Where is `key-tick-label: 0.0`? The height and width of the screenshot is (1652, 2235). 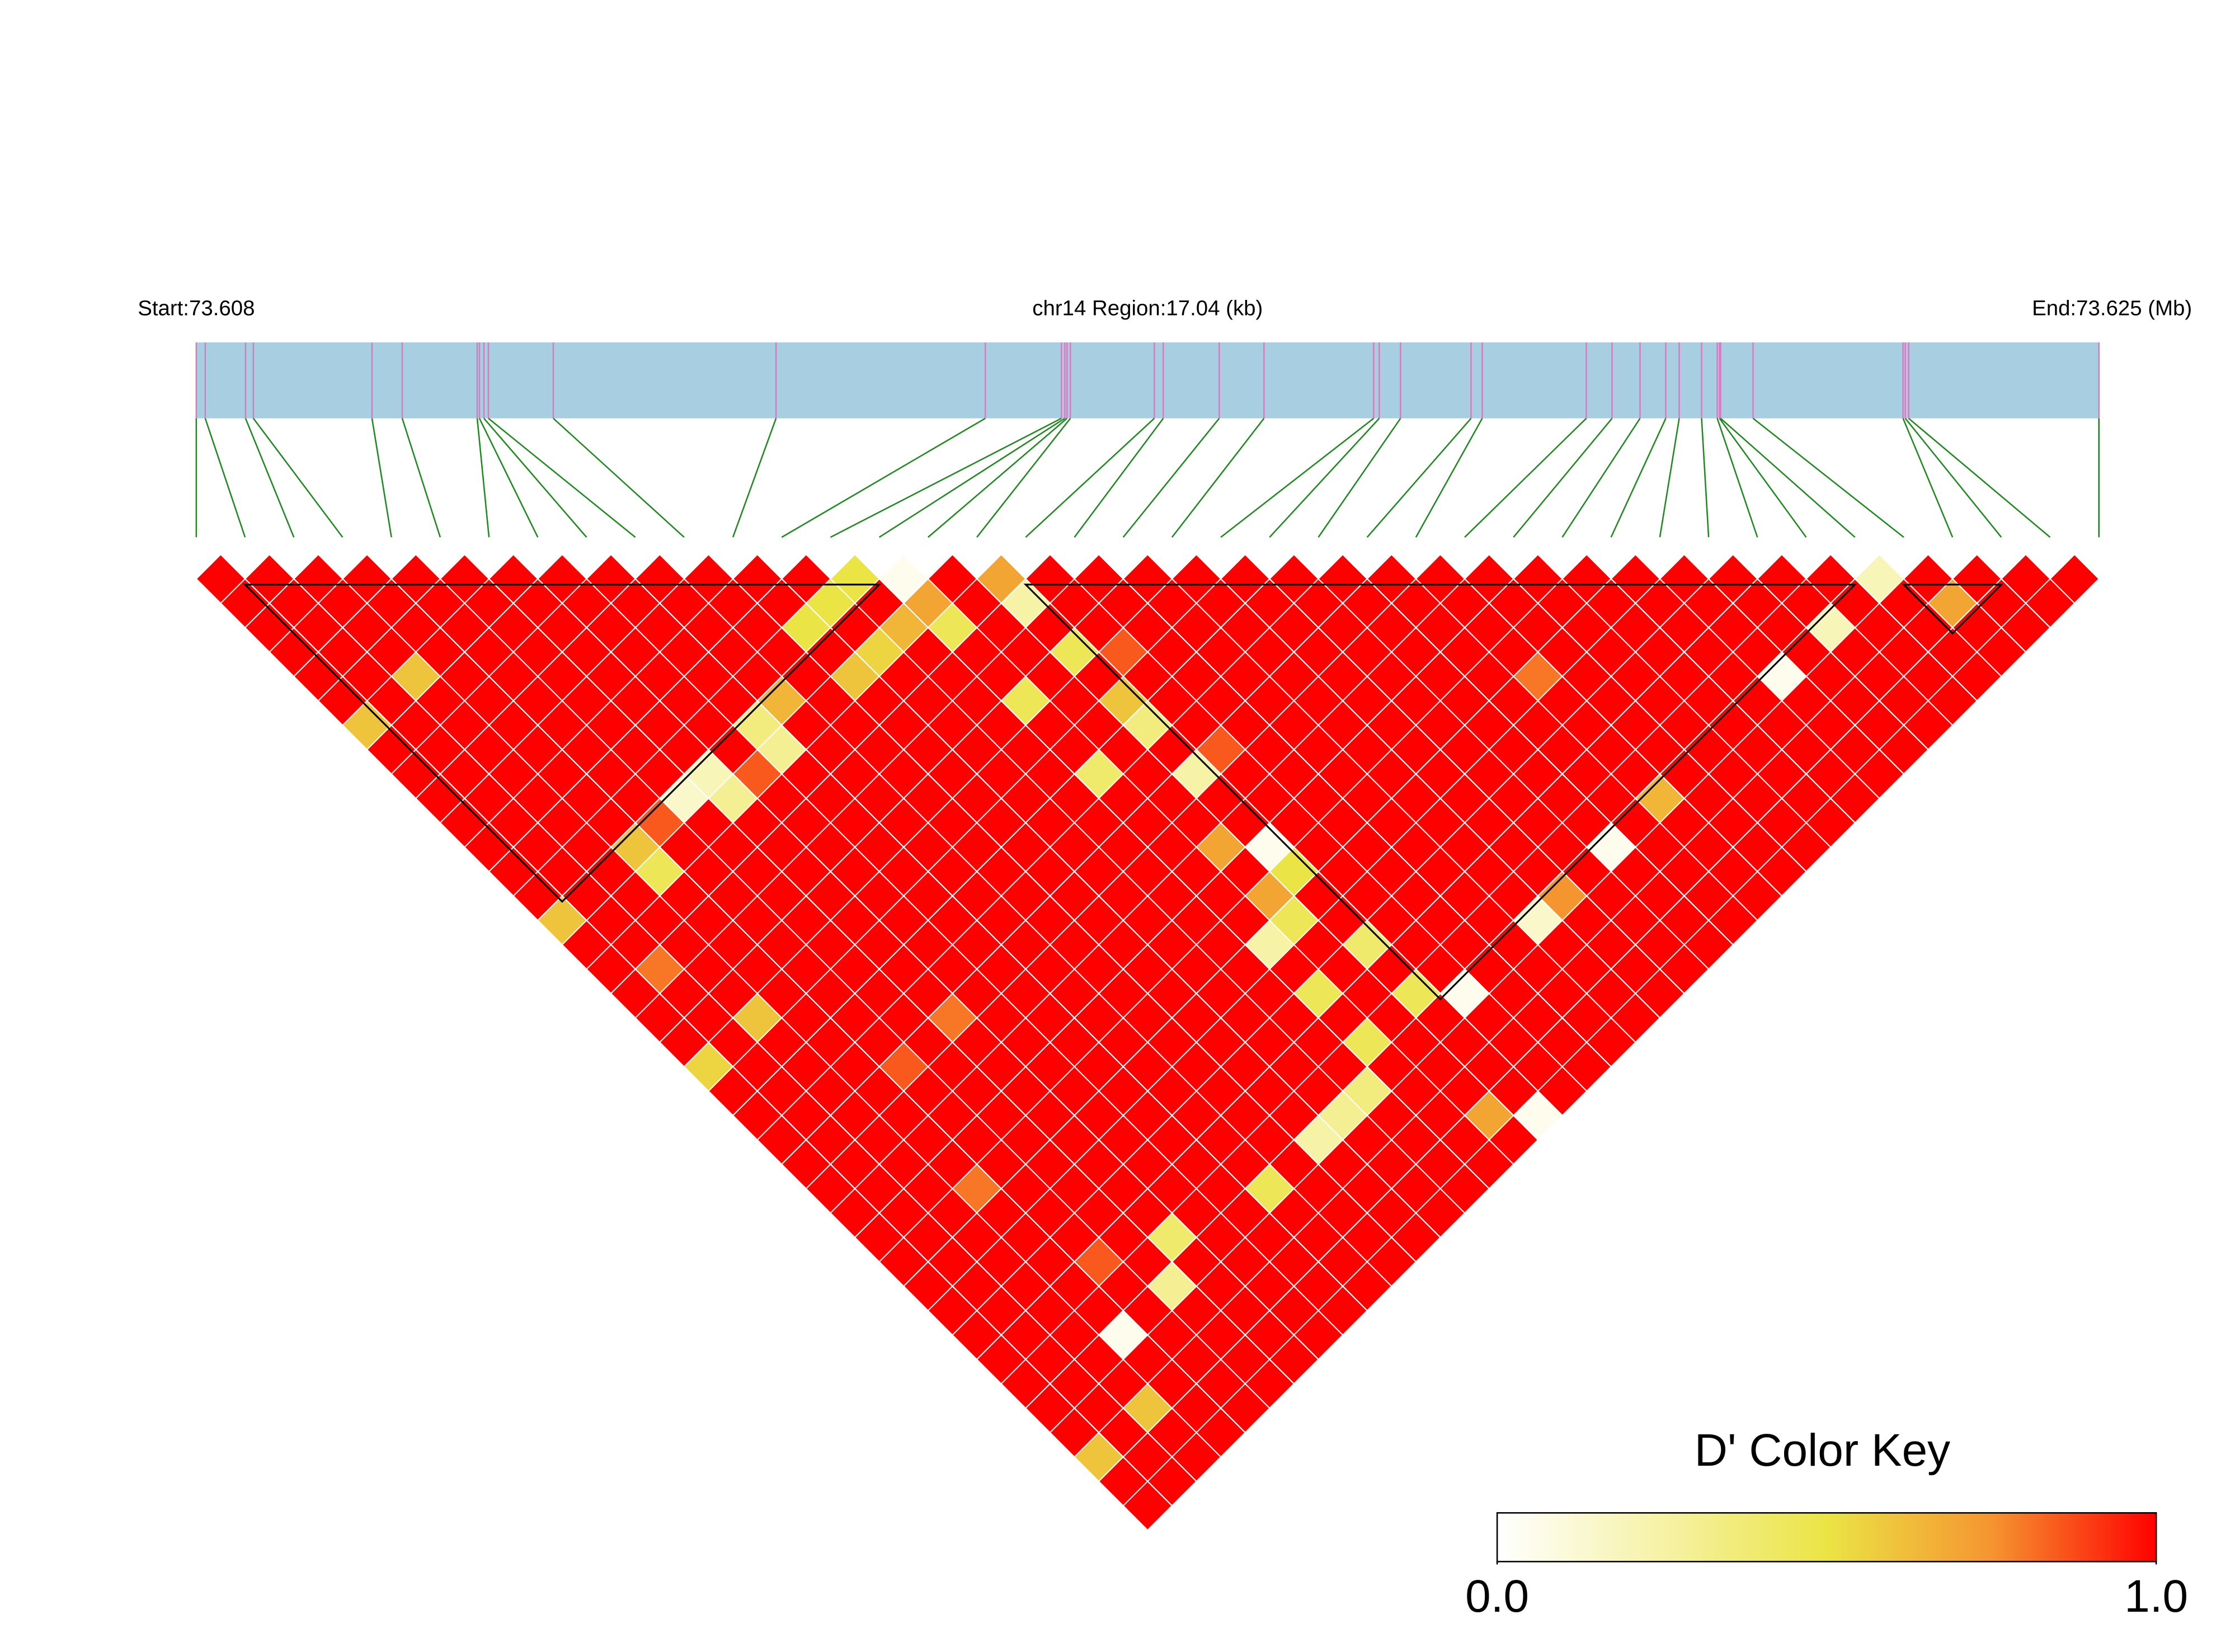
key-tick-label: 0.0 is located at coordinates (1497, 1596).